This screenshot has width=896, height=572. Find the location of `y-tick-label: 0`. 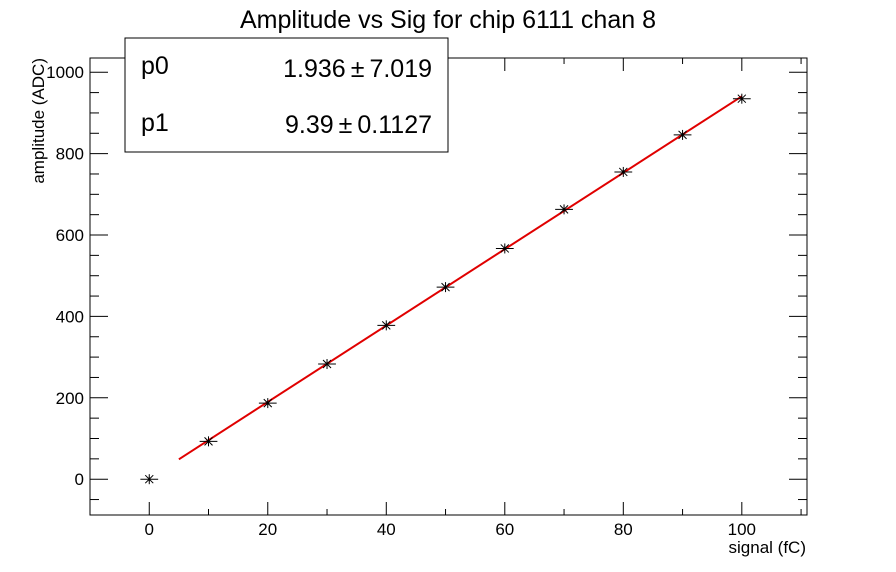

y-tick-label: 0 is located at coordinates (79, 479).